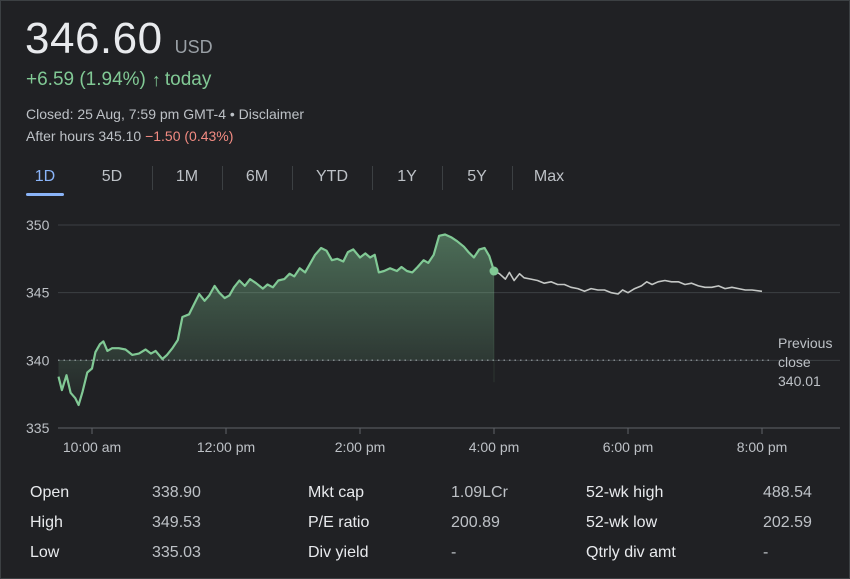 The width and height of the screenshot is (850, 579). What do you see at coordinates (631, 552) in the screenshot?
I see `stat-qtrly-div-label: Qtrly div amt` at bounding box center [631, 552].